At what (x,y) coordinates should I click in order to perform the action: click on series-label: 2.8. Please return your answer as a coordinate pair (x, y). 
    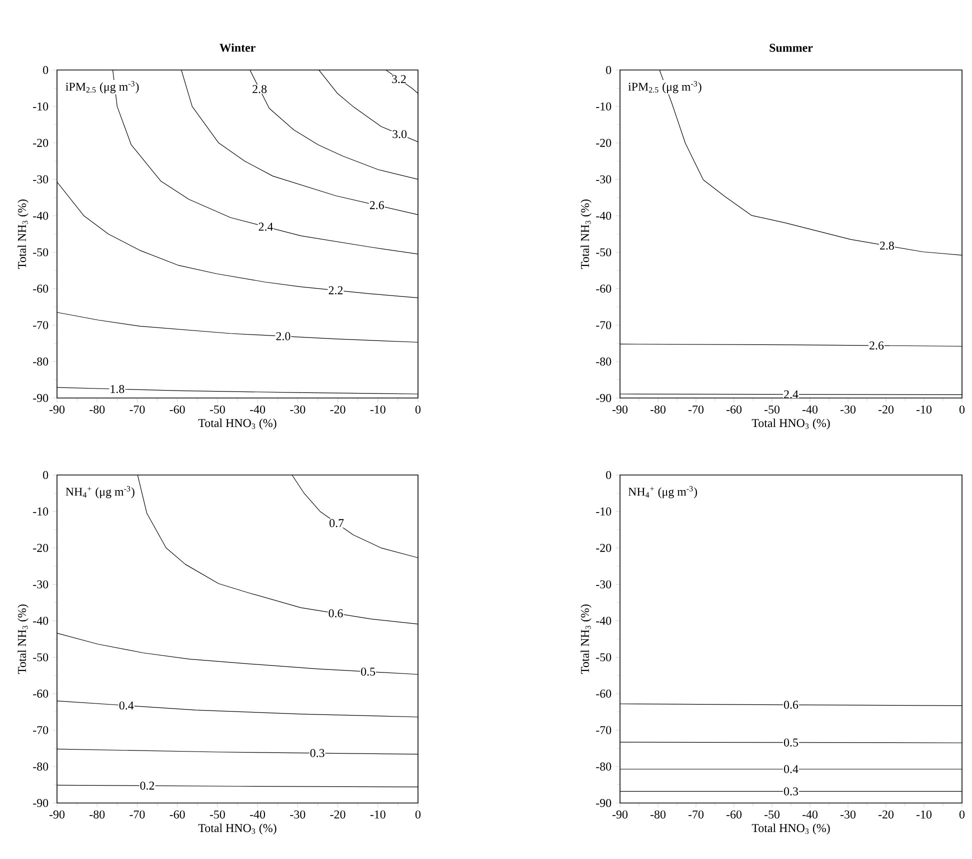
    Looking at the image, I should click on (259, 89).